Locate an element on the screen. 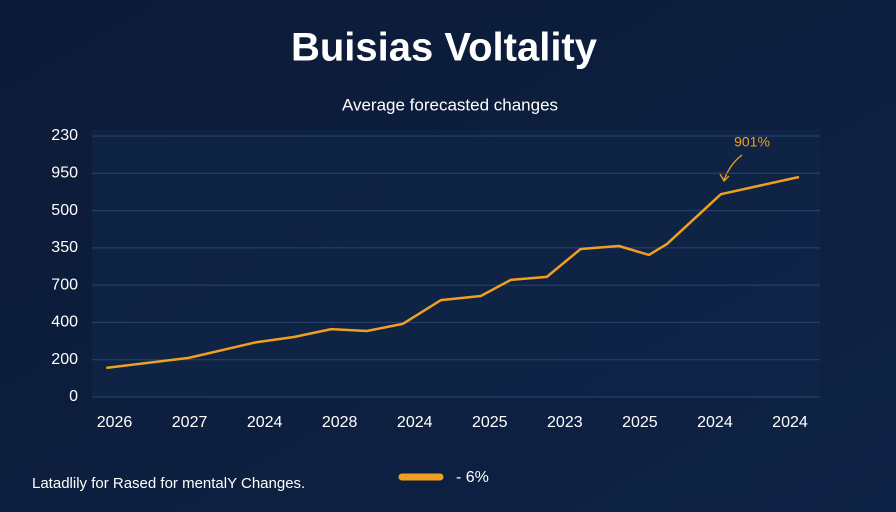 The height and width of the screenshot is (512, 896). footer-note: Latadlily for Rased for mentalY Changes. is located at coordinates (168, 483).